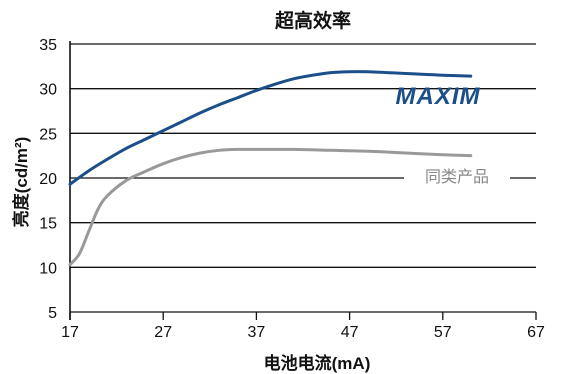 Image resolution: width=565 pixels, height=374 pixels. I want to click on competitor-label-bg, so click(457, 175).